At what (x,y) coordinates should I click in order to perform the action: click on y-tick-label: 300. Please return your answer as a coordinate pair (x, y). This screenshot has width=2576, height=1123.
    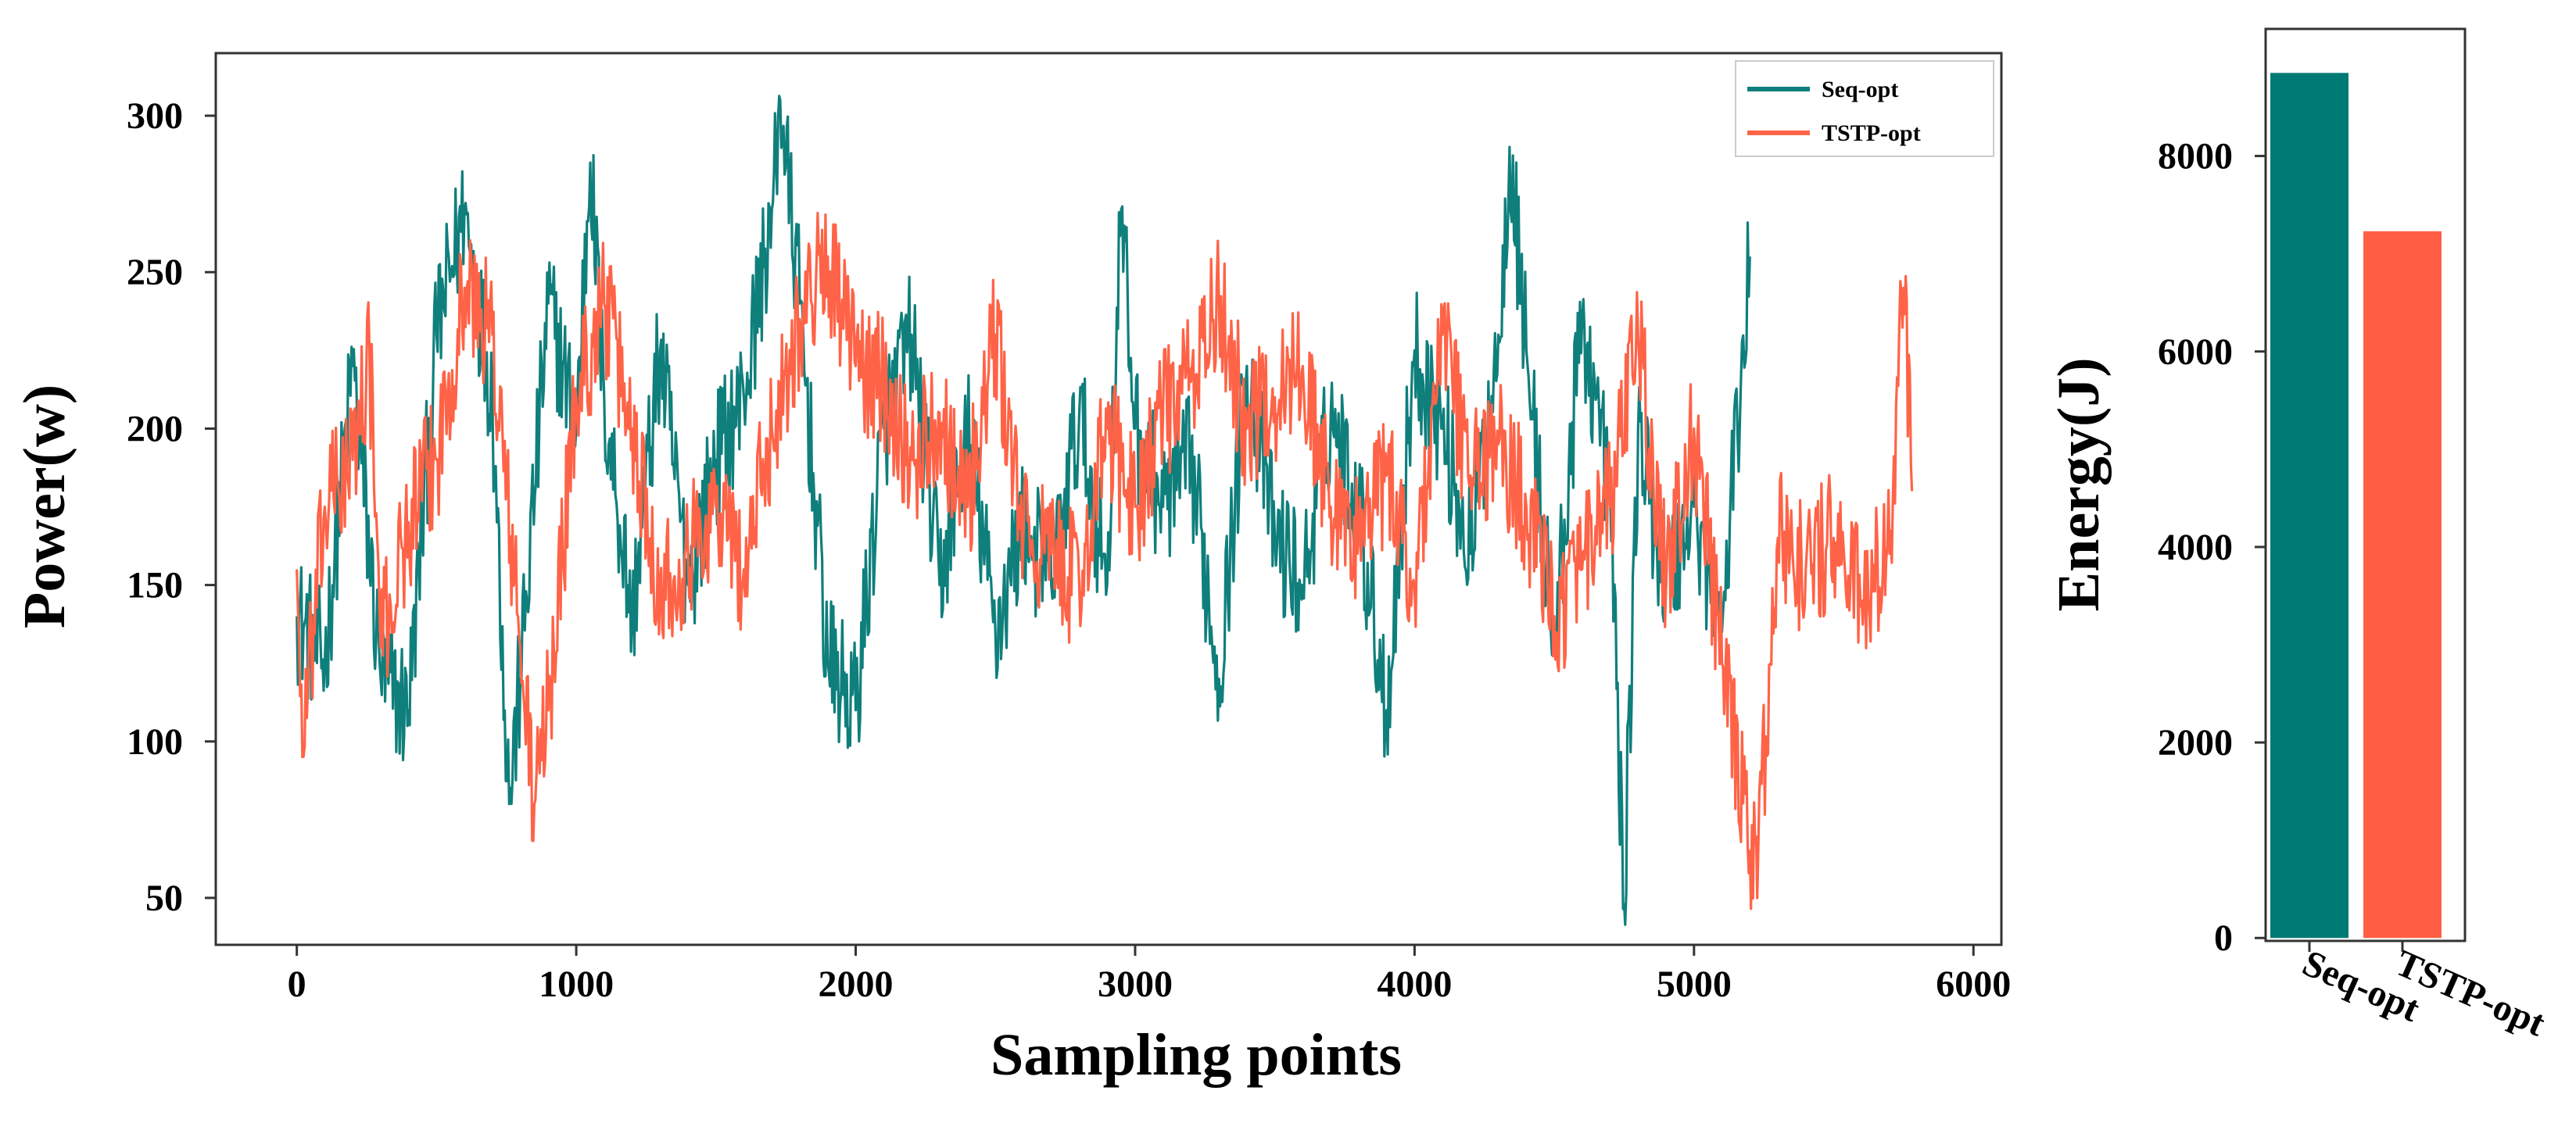
    Looking at the image, I should click on (155, 116).